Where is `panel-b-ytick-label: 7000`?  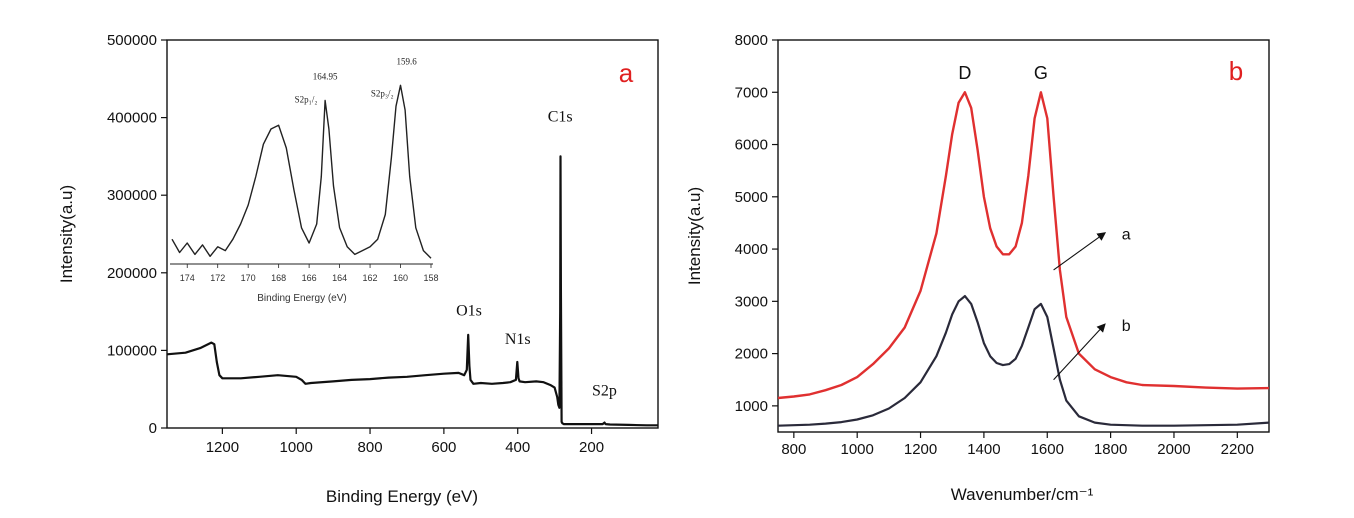
panel-b-ytick-label: 7000 is located at coordinates (751, 92).